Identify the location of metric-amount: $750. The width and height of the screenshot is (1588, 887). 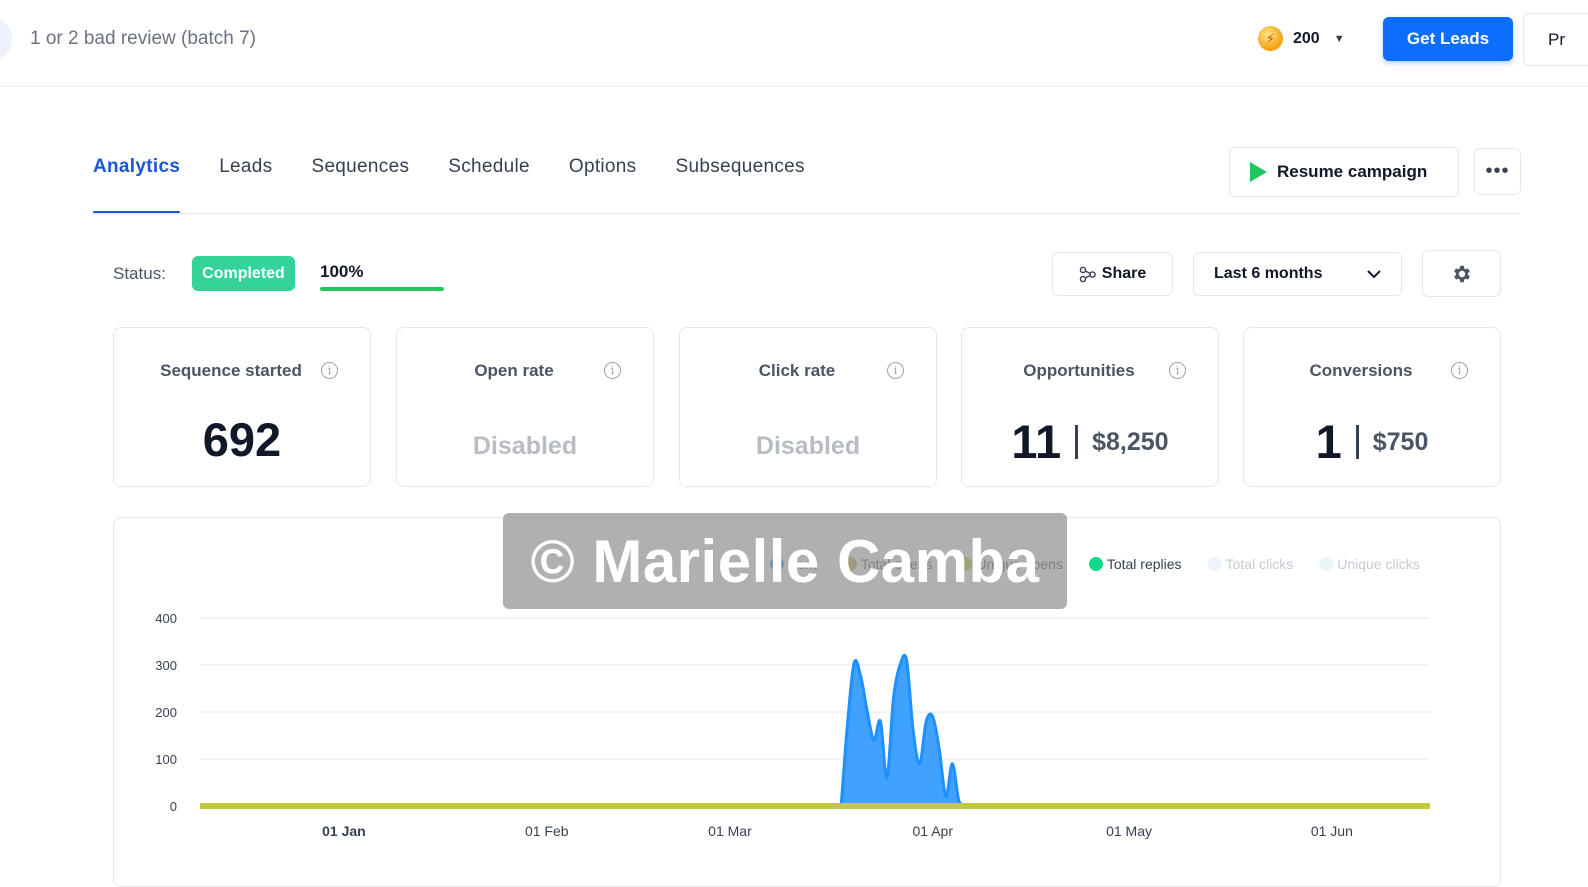
(1400, 441).